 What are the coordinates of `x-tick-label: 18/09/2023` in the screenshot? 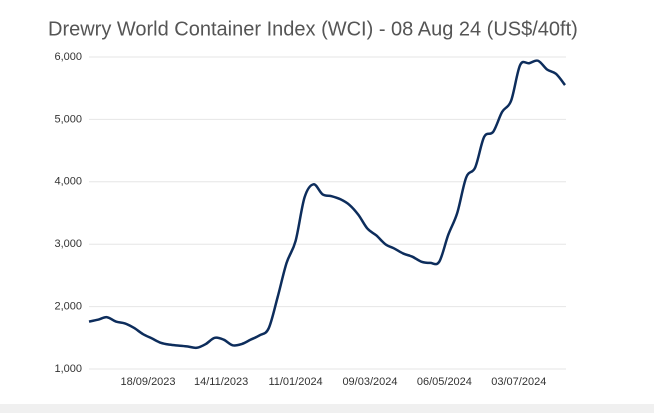 It's located at (147, 382).